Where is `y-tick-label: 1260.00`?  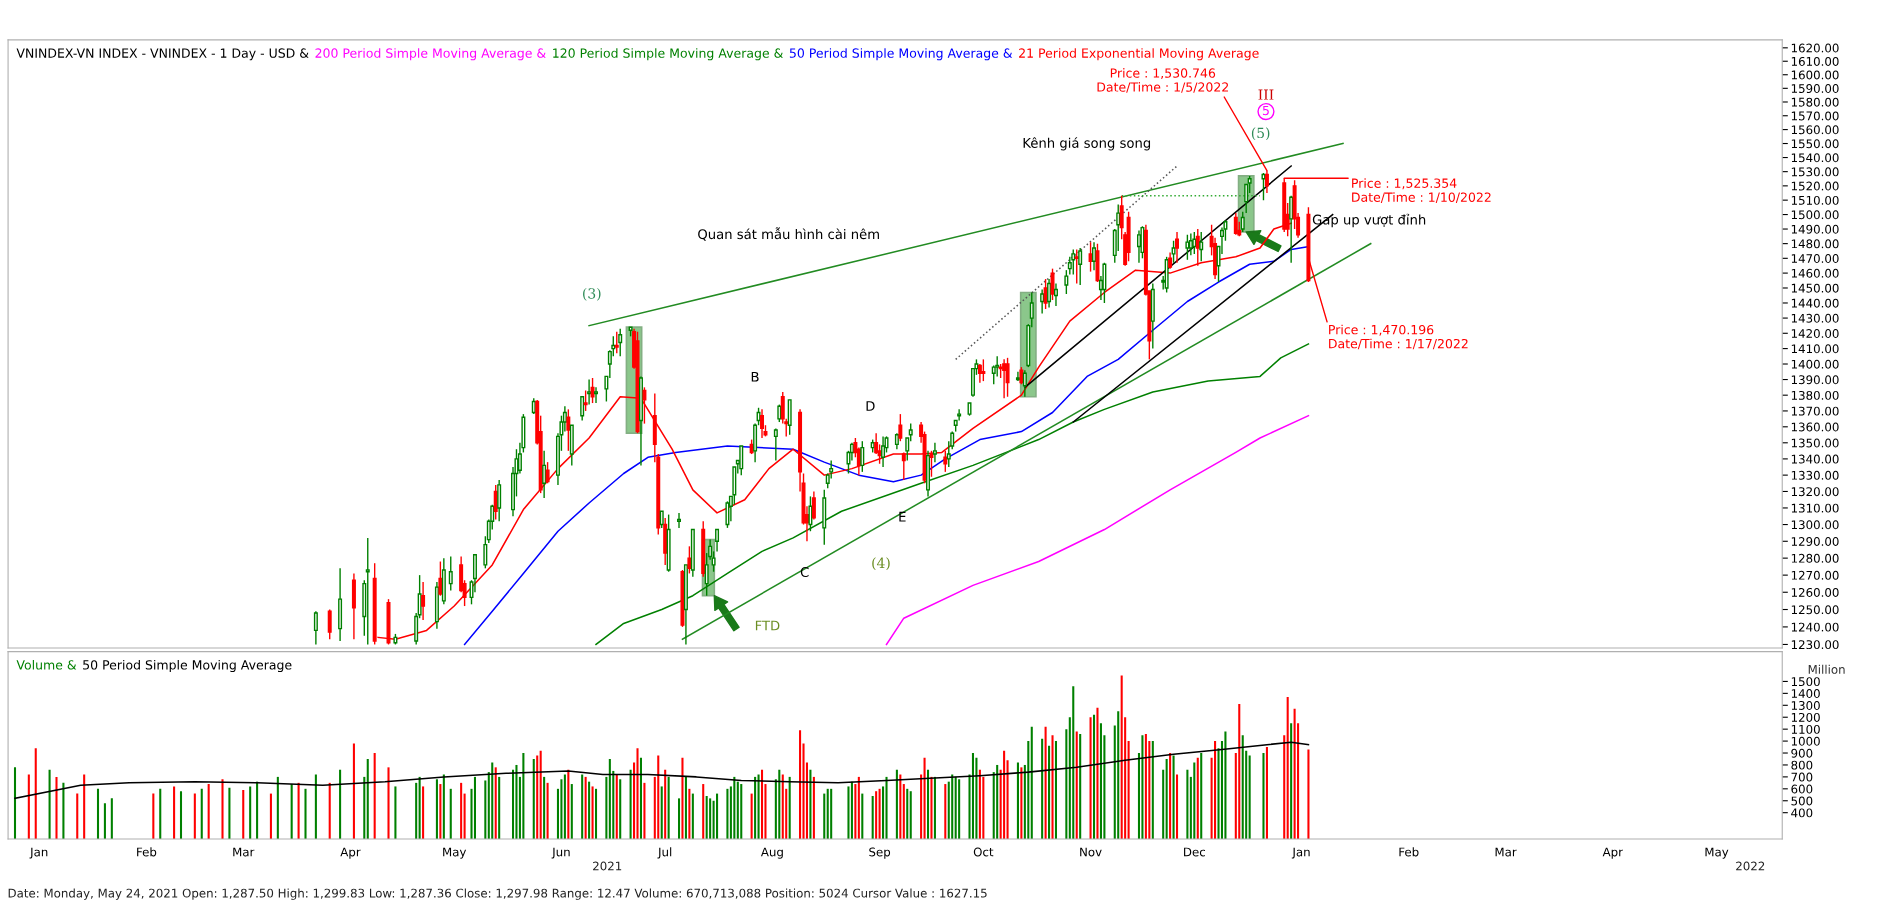
y-tick-label: 1260.00 is located at coordinates (1815, 592).